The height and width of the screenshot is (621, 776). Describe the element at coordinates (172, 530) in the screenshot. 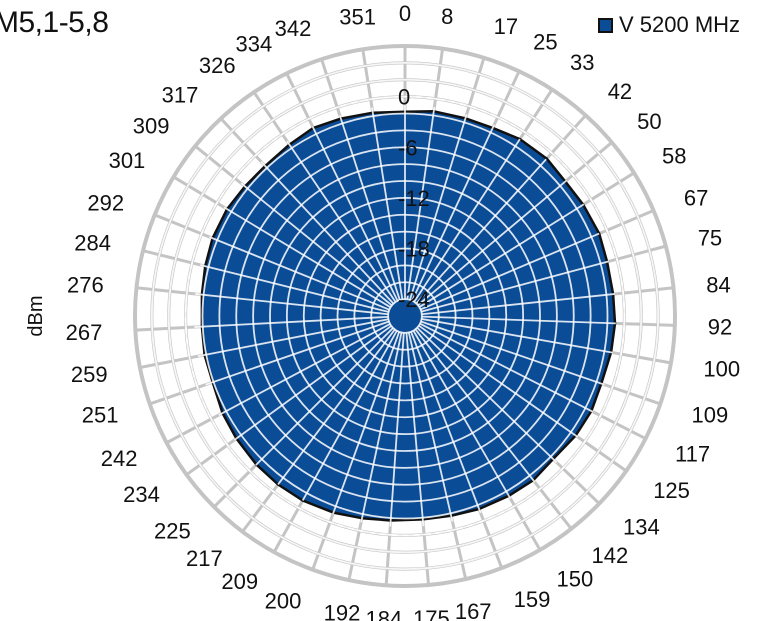

I see `angle-label-27: 225` at that location.